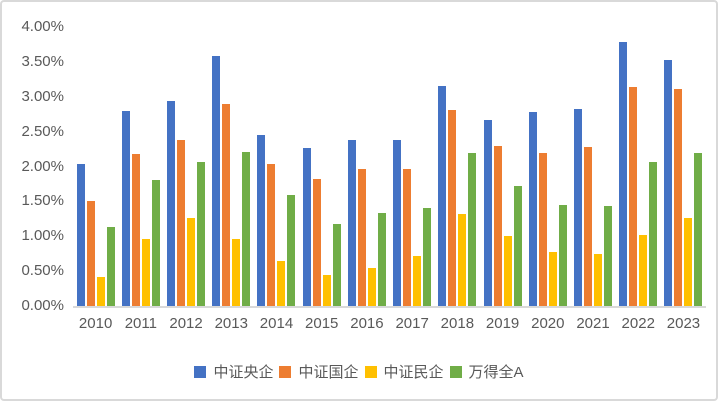  Describe the element at coordinates (547, 166) in the screenshot. I see `bar-group-2020` at that location.